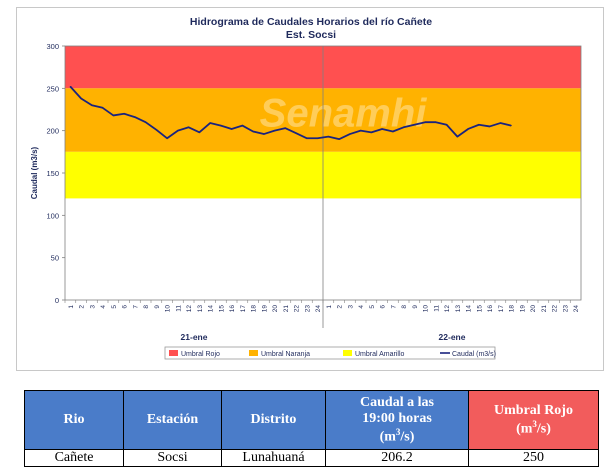 The height and width of the screenshot is (474, 614). What do you see at coordinates (397, 420) in the screenshot?
I see `header-caudal: Caudal a las 19:00 horas (m3/s)` at bounding box center [397, 420].